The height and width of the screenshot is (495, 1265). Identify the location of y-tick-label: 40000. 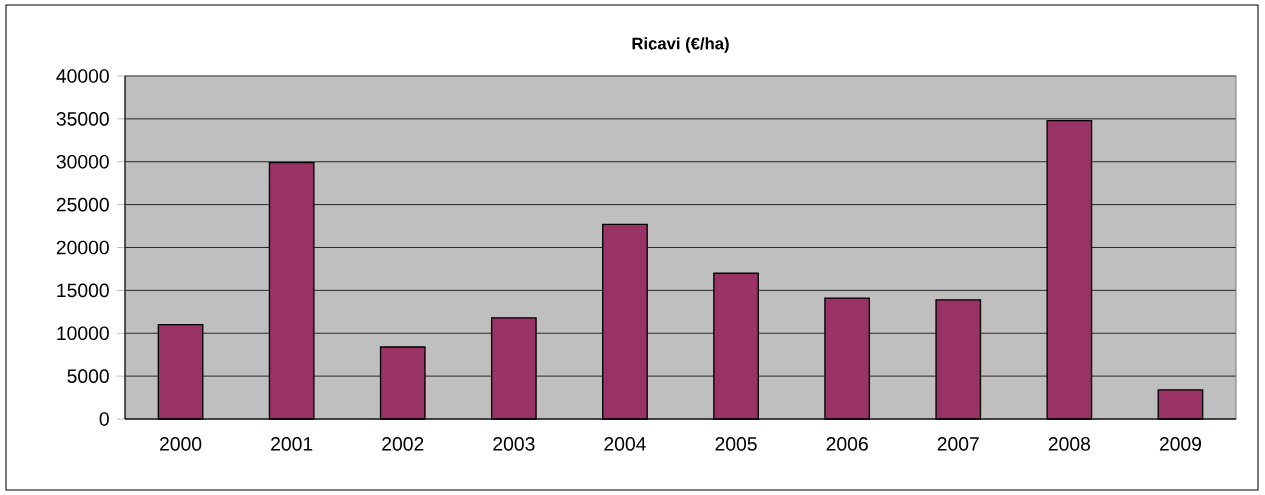
(82, 76).